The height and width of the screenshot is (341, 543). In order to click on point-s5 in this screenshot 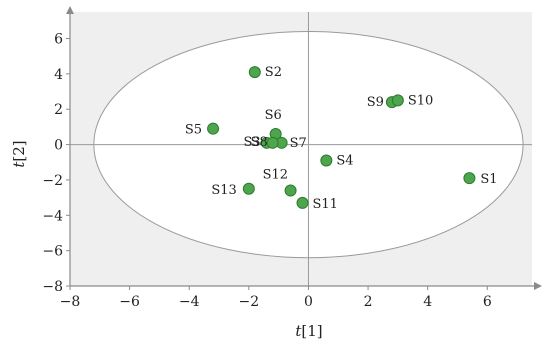, I will do `click(213, 128)`.